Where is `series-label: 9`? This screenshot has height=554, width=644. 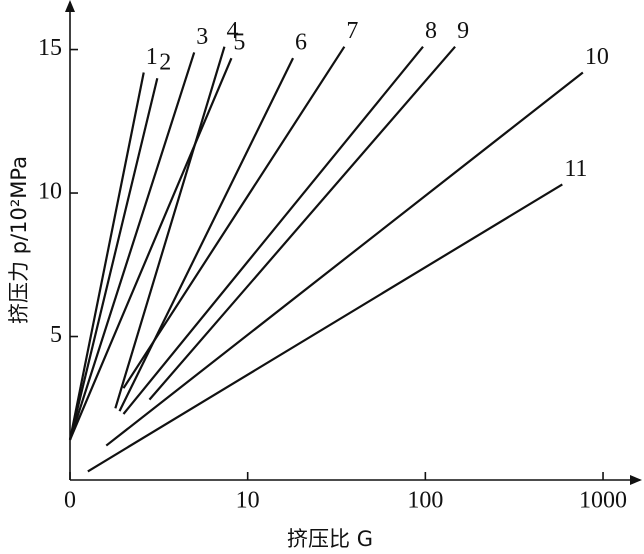 series-label: 9 is located at coordinates (463, 31).